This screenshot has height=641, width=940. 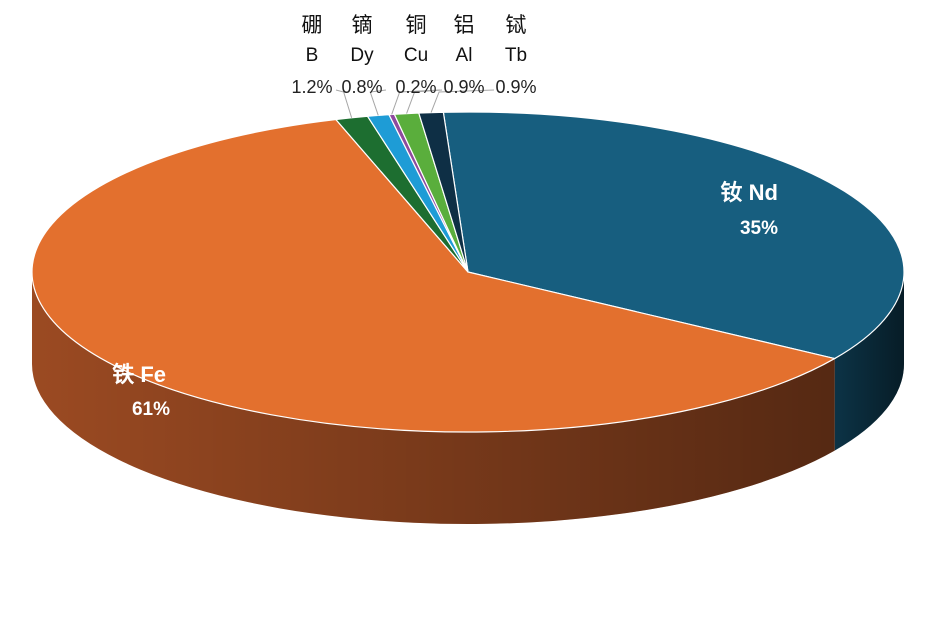 I want to click on leader-line-al, so click(x=424, y=101).